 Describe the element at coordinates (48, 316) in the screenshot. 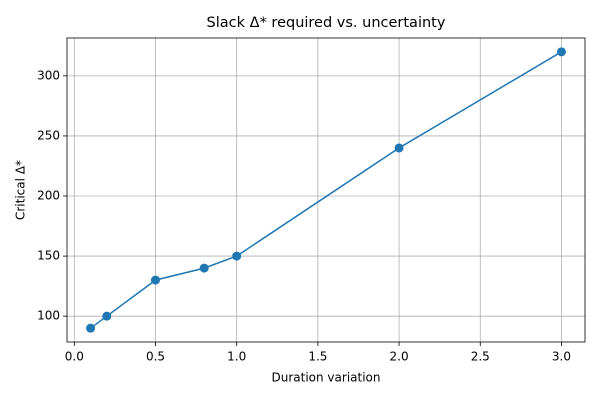

I see `y-tick-label: 100` at that location.